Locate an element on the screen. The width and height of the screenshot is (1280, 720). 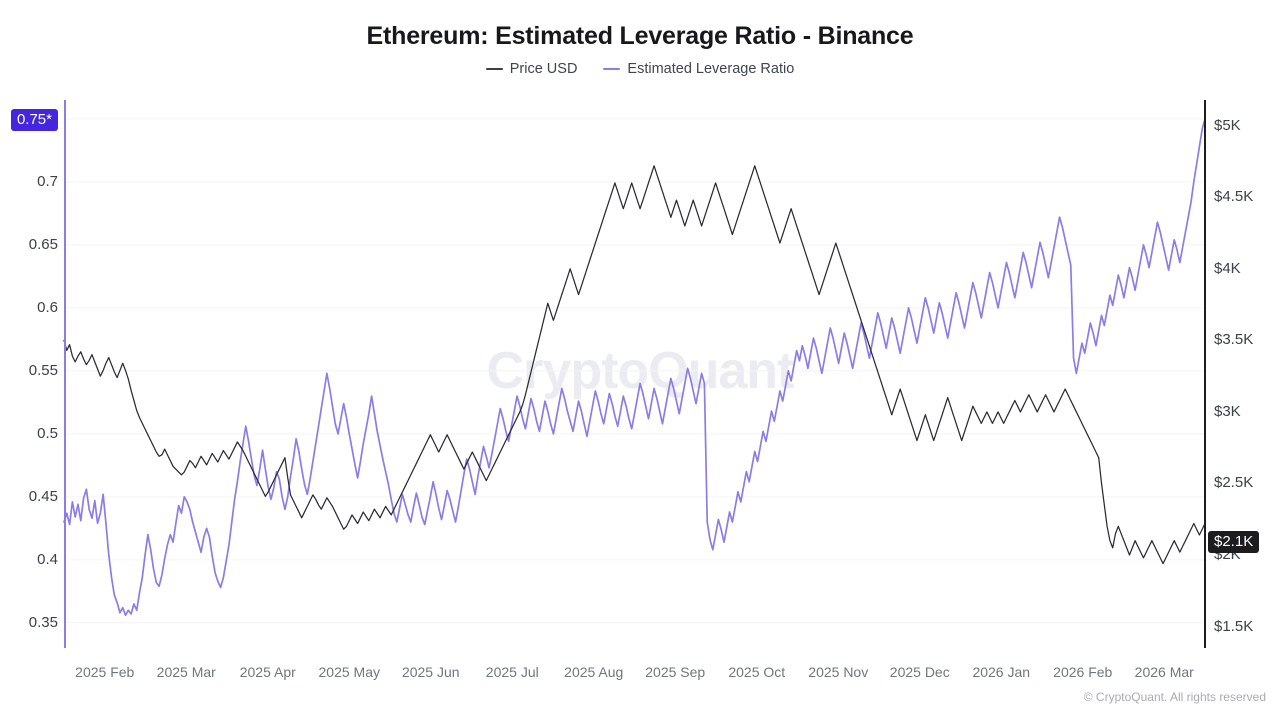
x-axis-tick-label: 2026 Jan is located at coordinates (1001, 672).